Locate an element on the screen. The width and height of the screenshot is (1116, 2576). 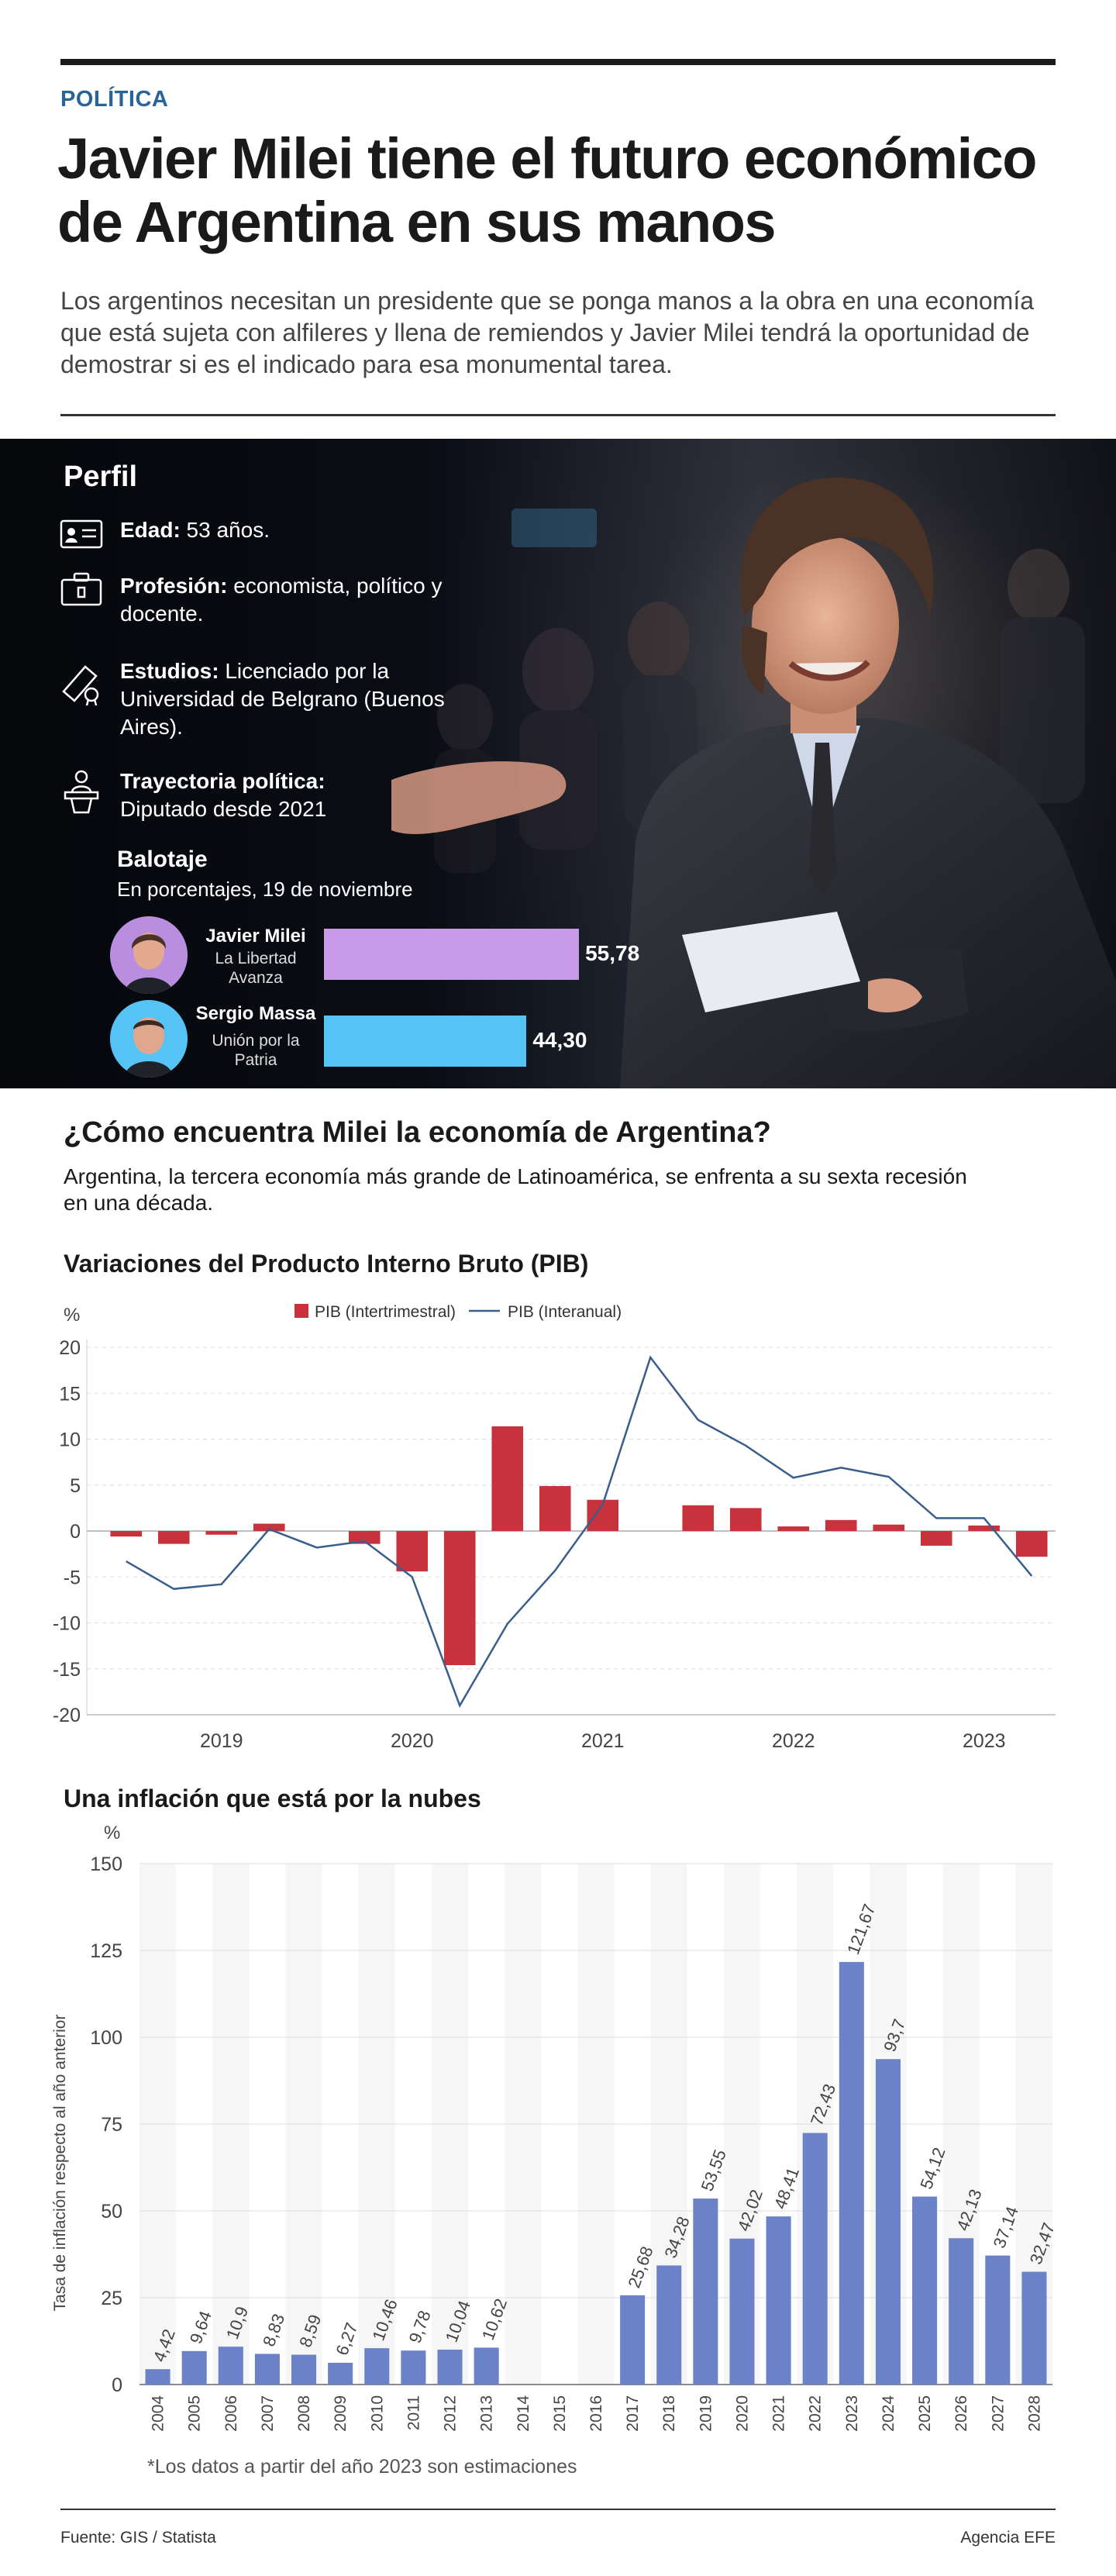
gdp-y-tick: 15 is located at coordinates (70, 1394).